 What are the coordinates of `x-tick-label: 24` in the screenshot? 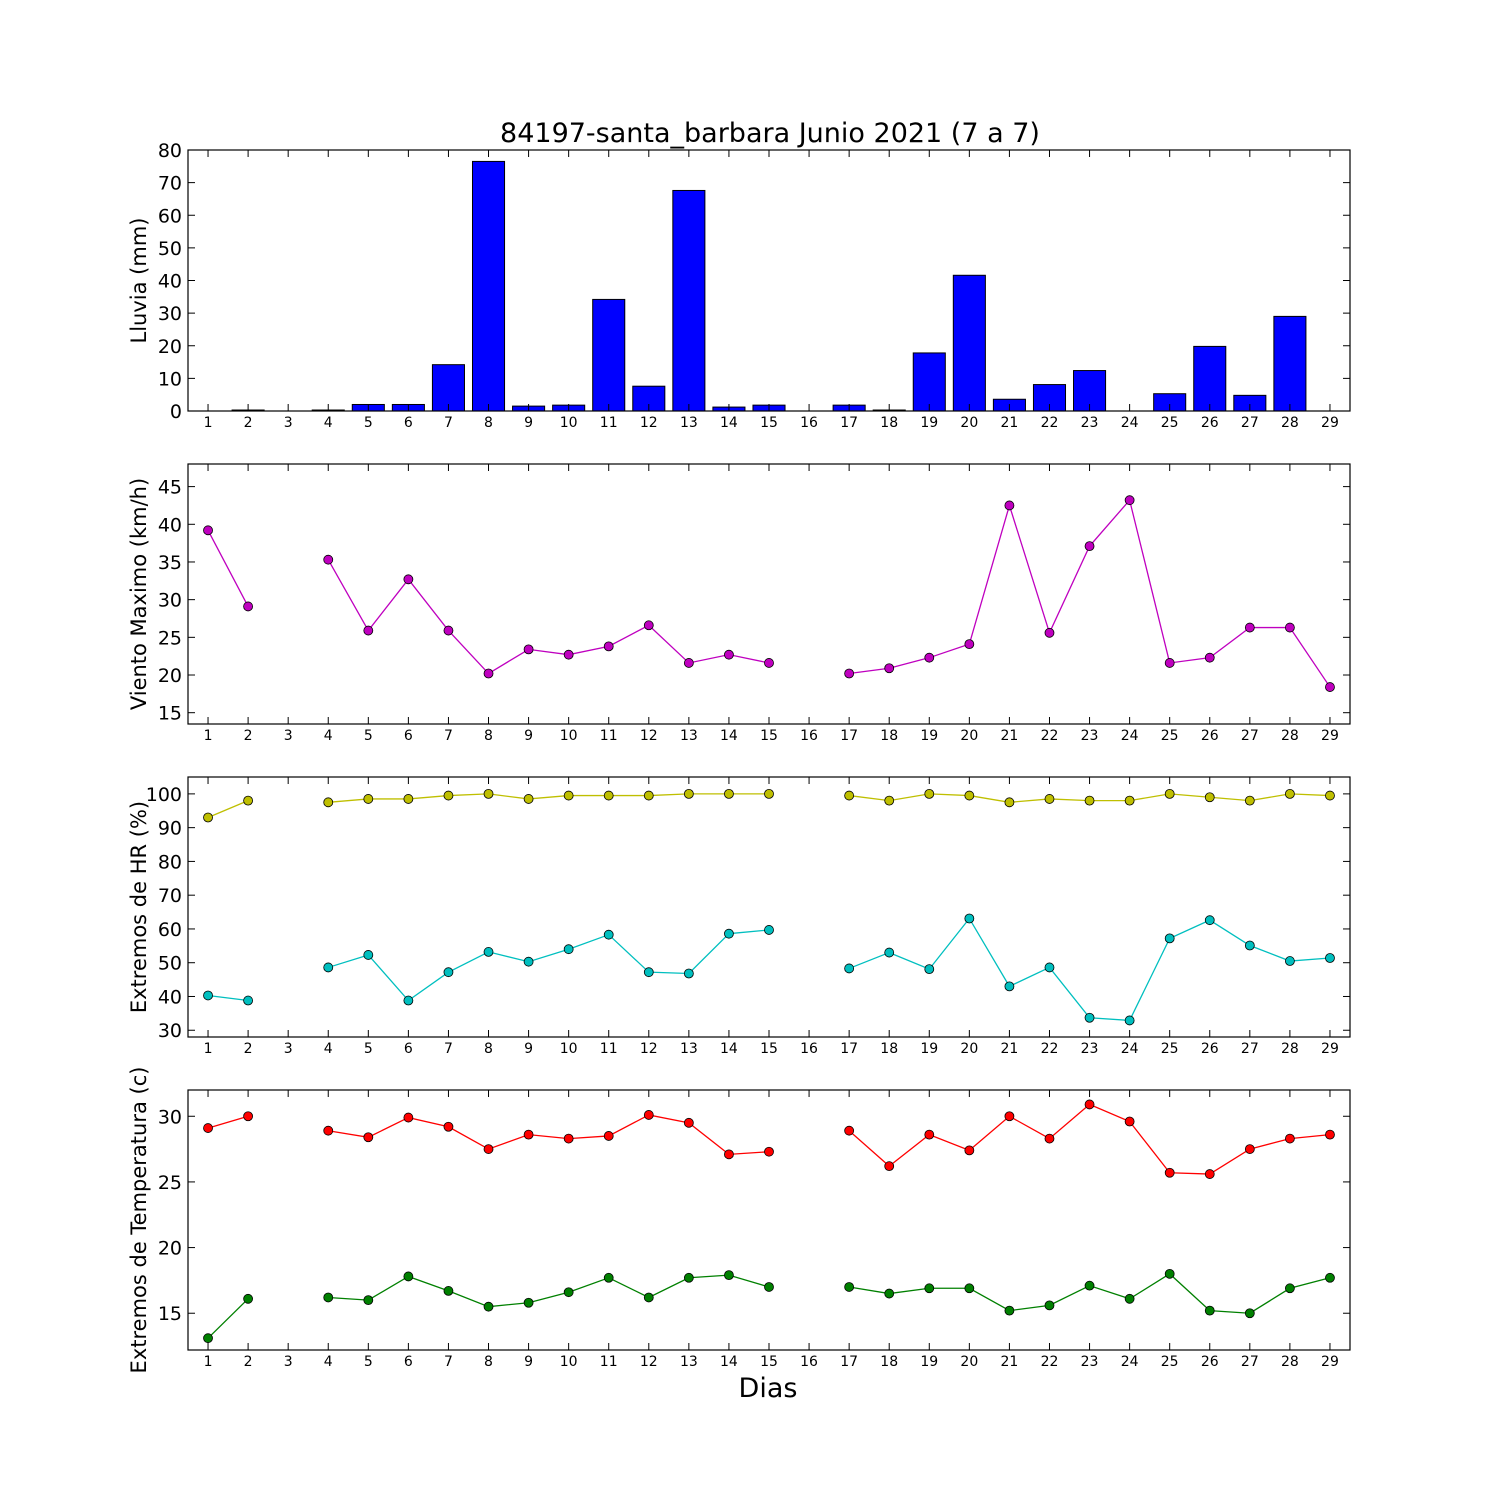 It's located at (1130, 423).